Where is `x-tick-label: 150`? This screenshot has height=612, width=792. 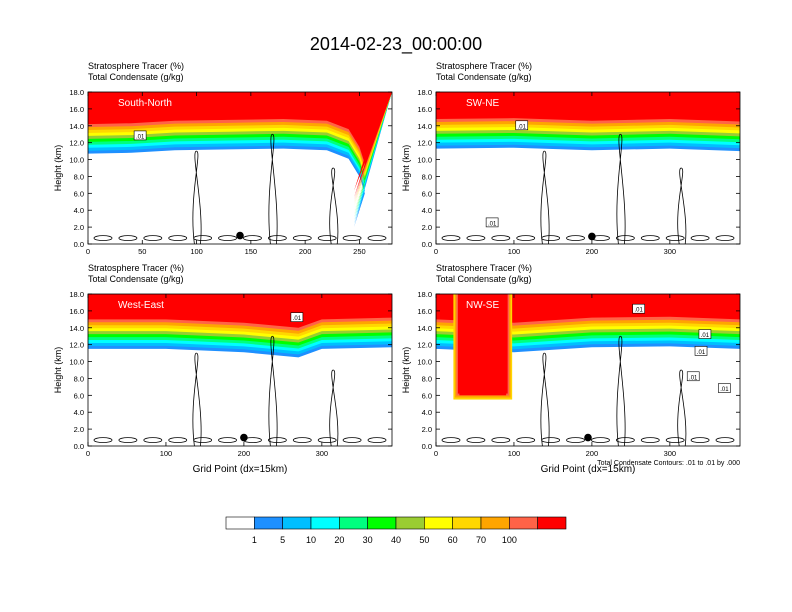 x-tick-label: 150 is located at coordinates (251, 251).